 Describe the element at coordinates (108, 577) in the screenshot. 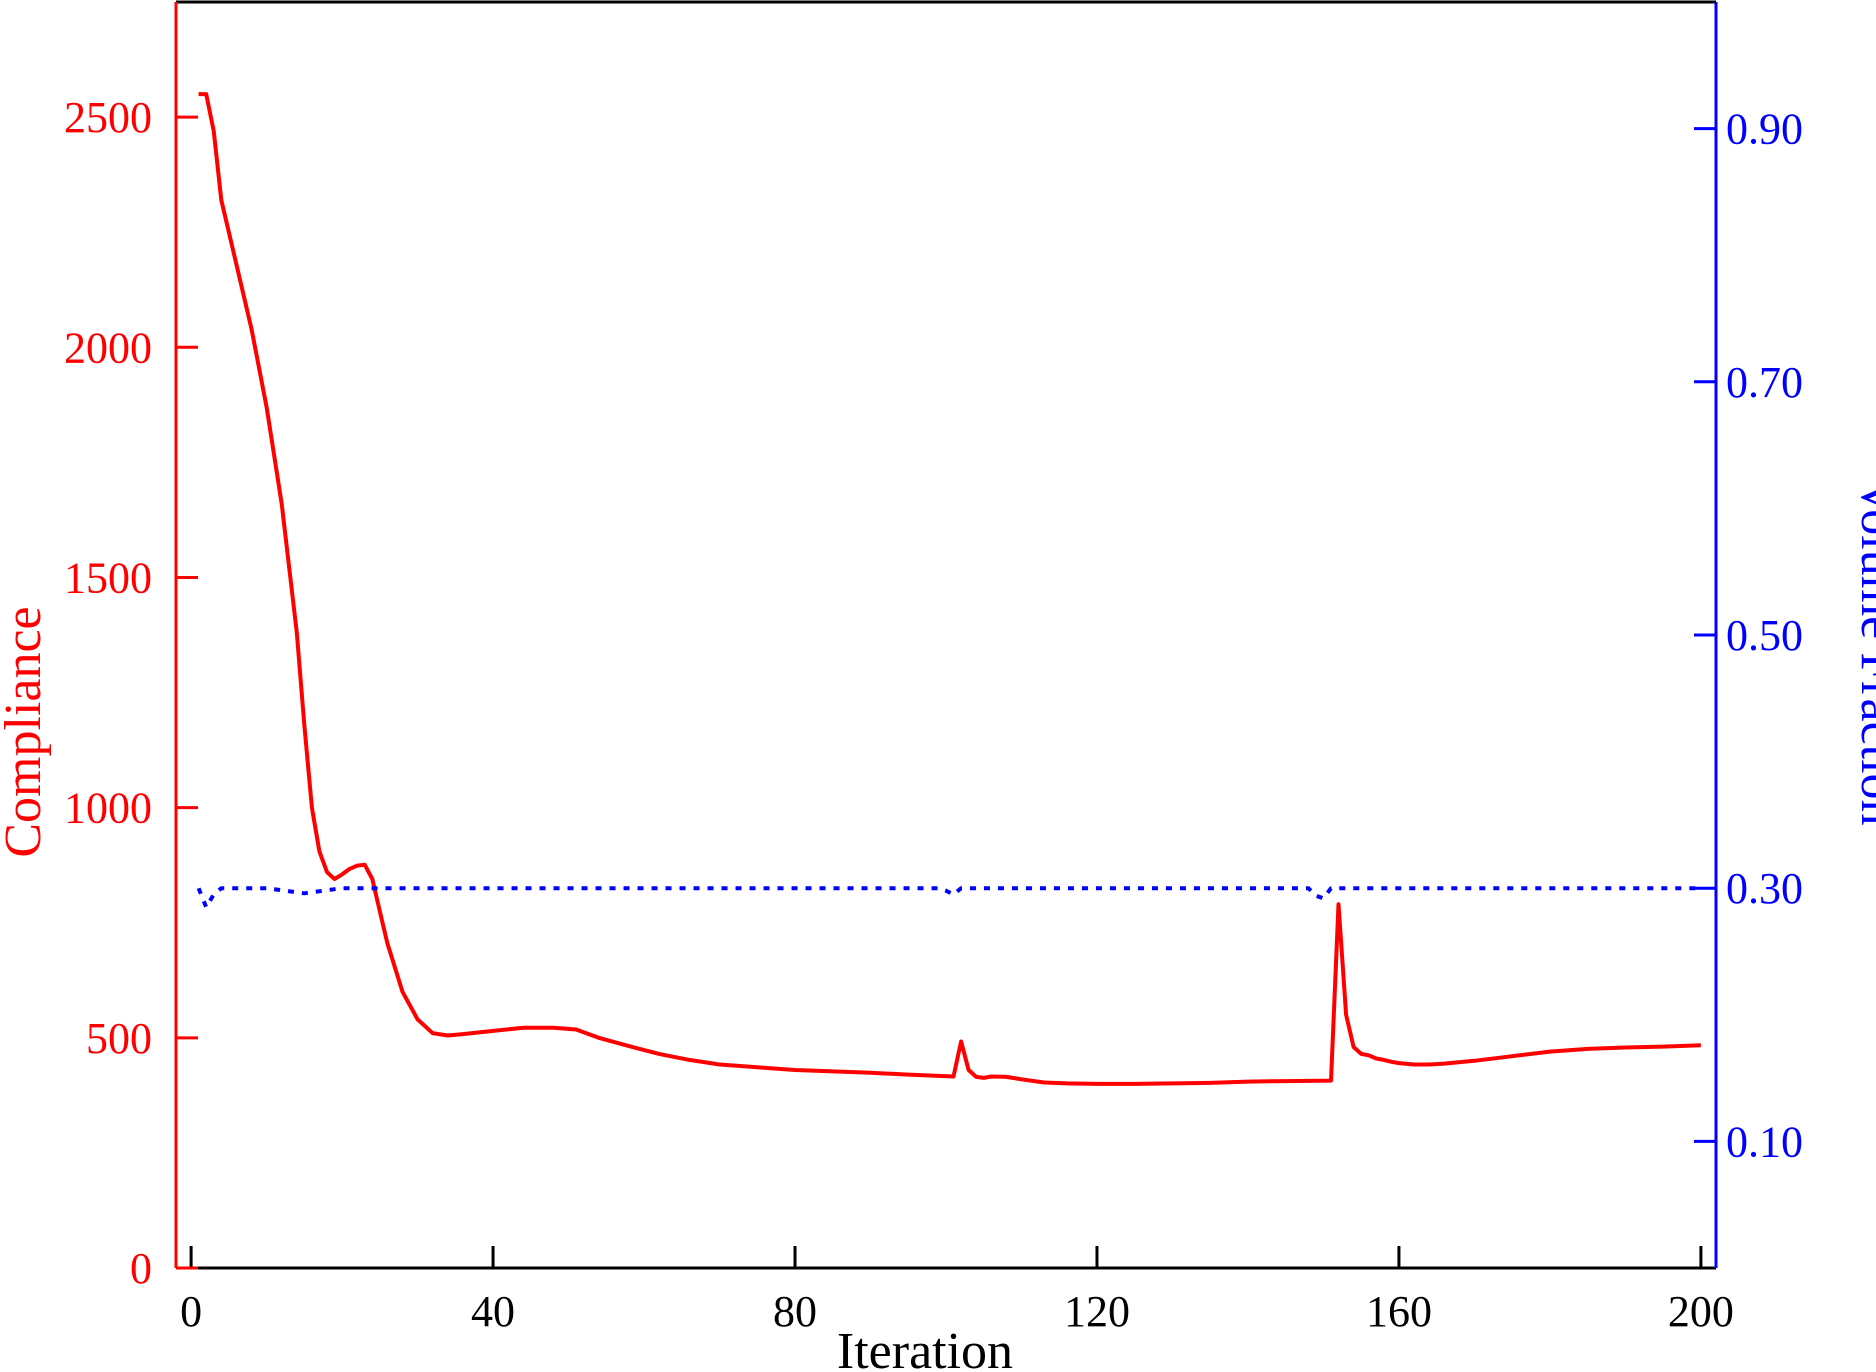

I see `left-y-tick-label: 1500` at that location.